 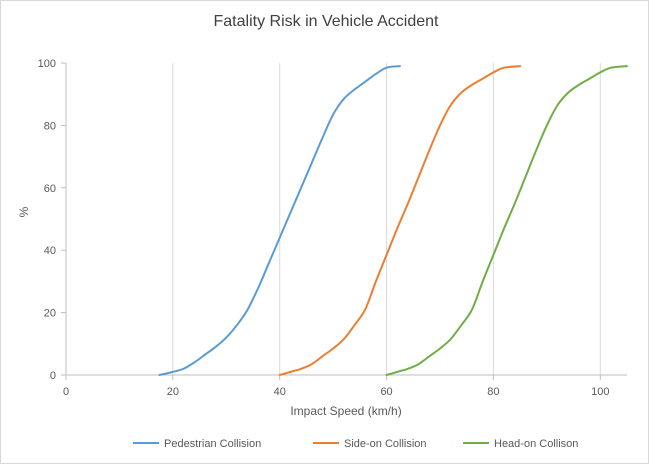 I want to click on legend-item-1: Side-on Collision, so click(x=370, y=444).